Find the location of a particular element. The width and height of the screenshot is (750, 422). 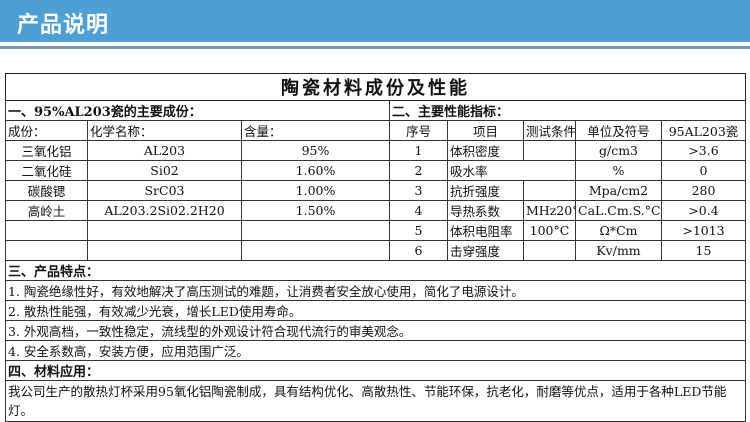

cell: 体积电阻率 is located at coordinates (485, 230).